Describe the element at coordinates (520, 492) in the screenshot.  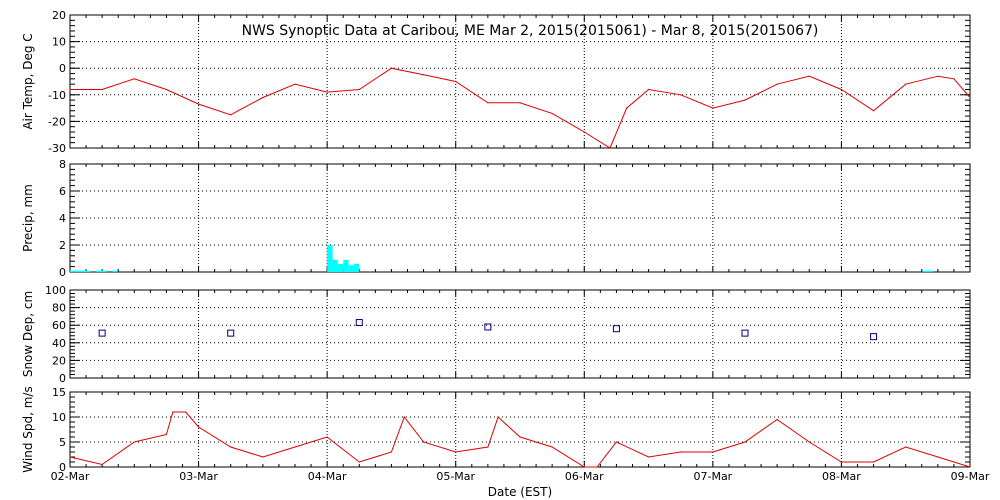
I see `x-axis-label: Date (EST)` at that location.